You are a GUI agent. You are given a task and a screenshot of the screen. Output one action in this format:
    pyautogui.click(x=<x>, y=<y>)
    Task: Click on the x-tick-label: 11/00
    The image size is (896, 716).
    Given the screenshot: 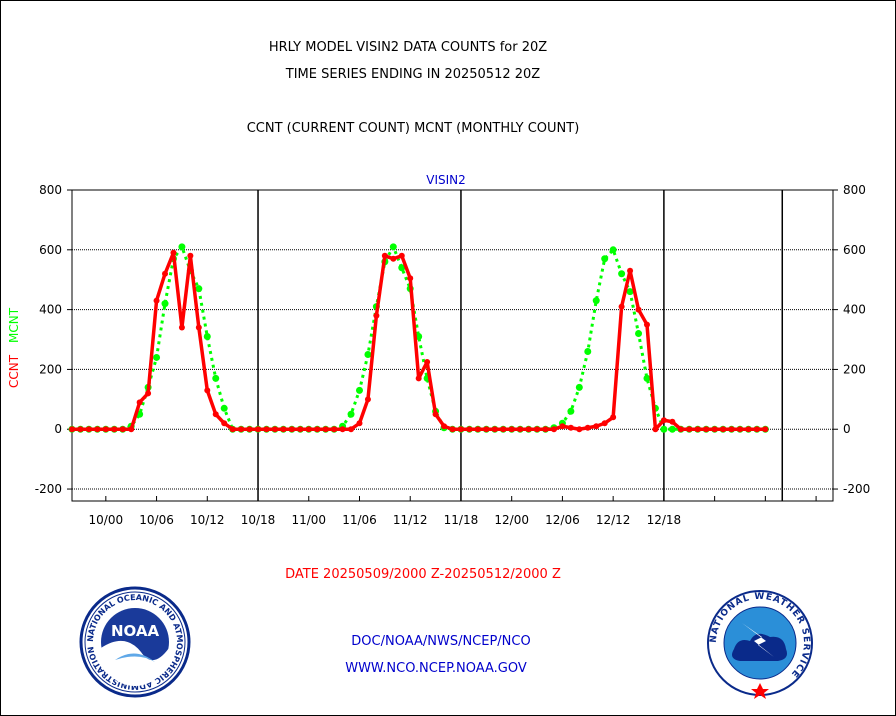 What is the action you would take?
    pyautogui.click(x=308, y=520)
    